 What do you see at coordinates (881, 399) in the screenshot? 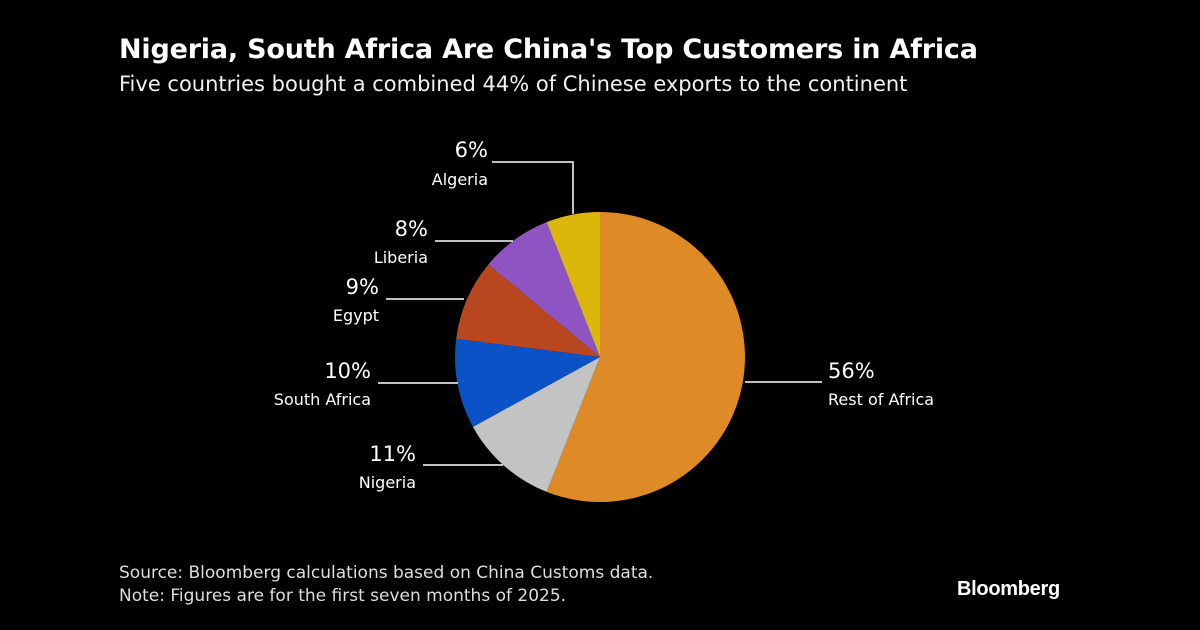
I see `slice-label-rest-of-africa: Rest of Africa` at bounding box center [881, 399].